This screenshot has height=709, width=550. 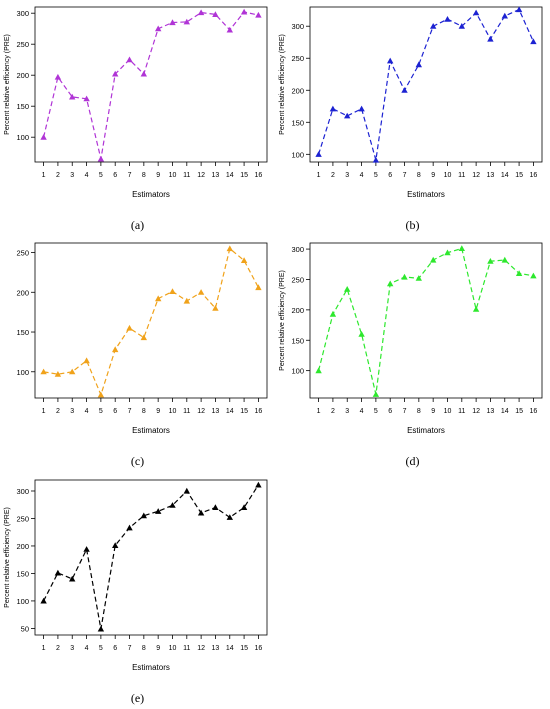 What do you see at coordinates (297, 26) in the screenshot?
I see `y-tick-label: 300` at bounding box center [297, 26].